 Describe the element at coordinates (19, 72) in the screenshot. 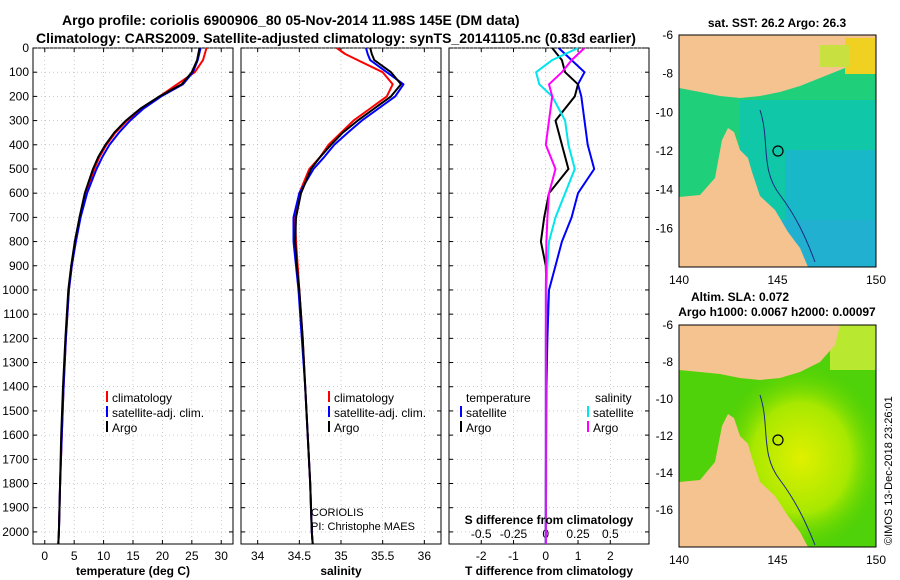

I see `depth-tick-label: 100` at that location.